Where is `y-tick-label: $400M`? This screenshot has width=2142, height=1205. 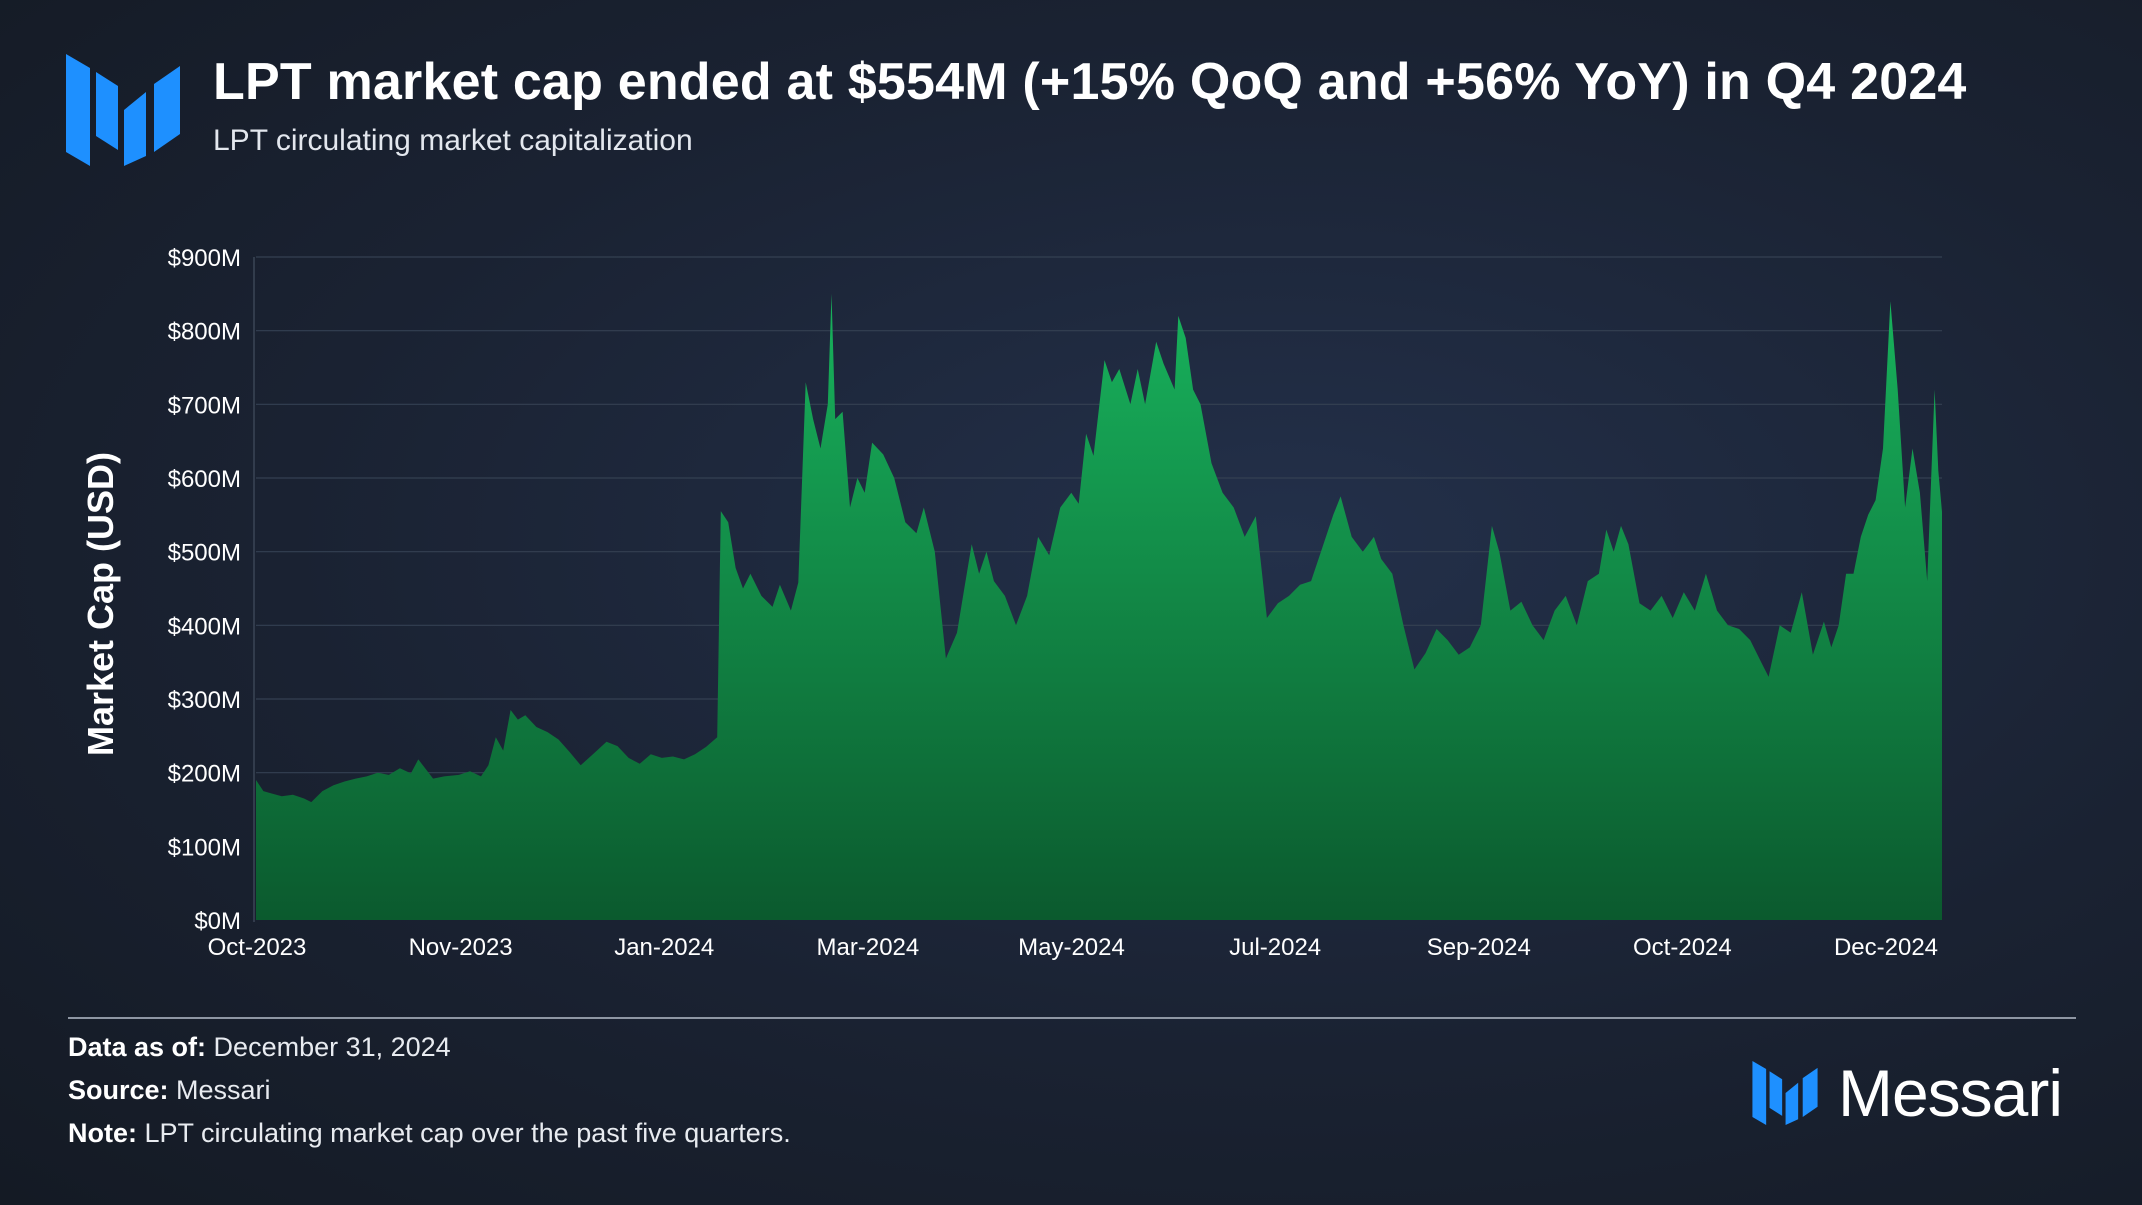
y-tick-label: $400M is located at coordinates (204, 626).